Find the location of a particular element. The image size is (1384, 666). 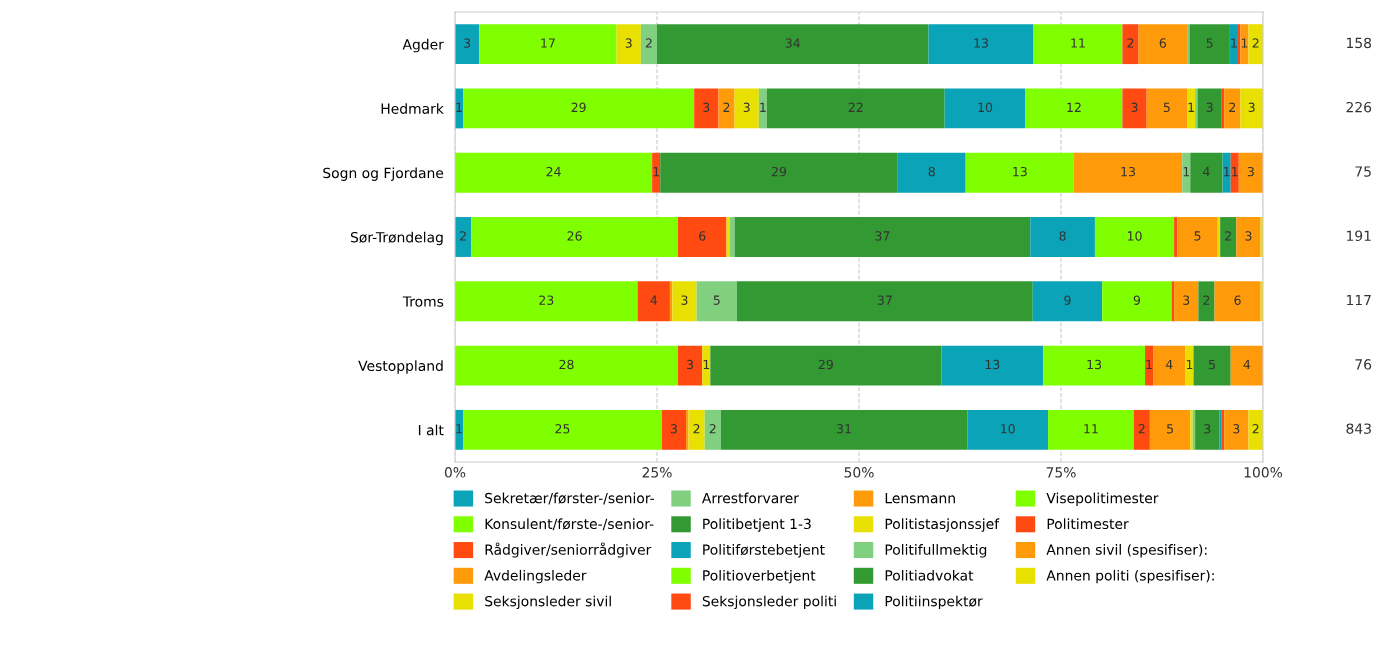

legend-label: Politistasjonssjef is located at coordinates (942, 525).